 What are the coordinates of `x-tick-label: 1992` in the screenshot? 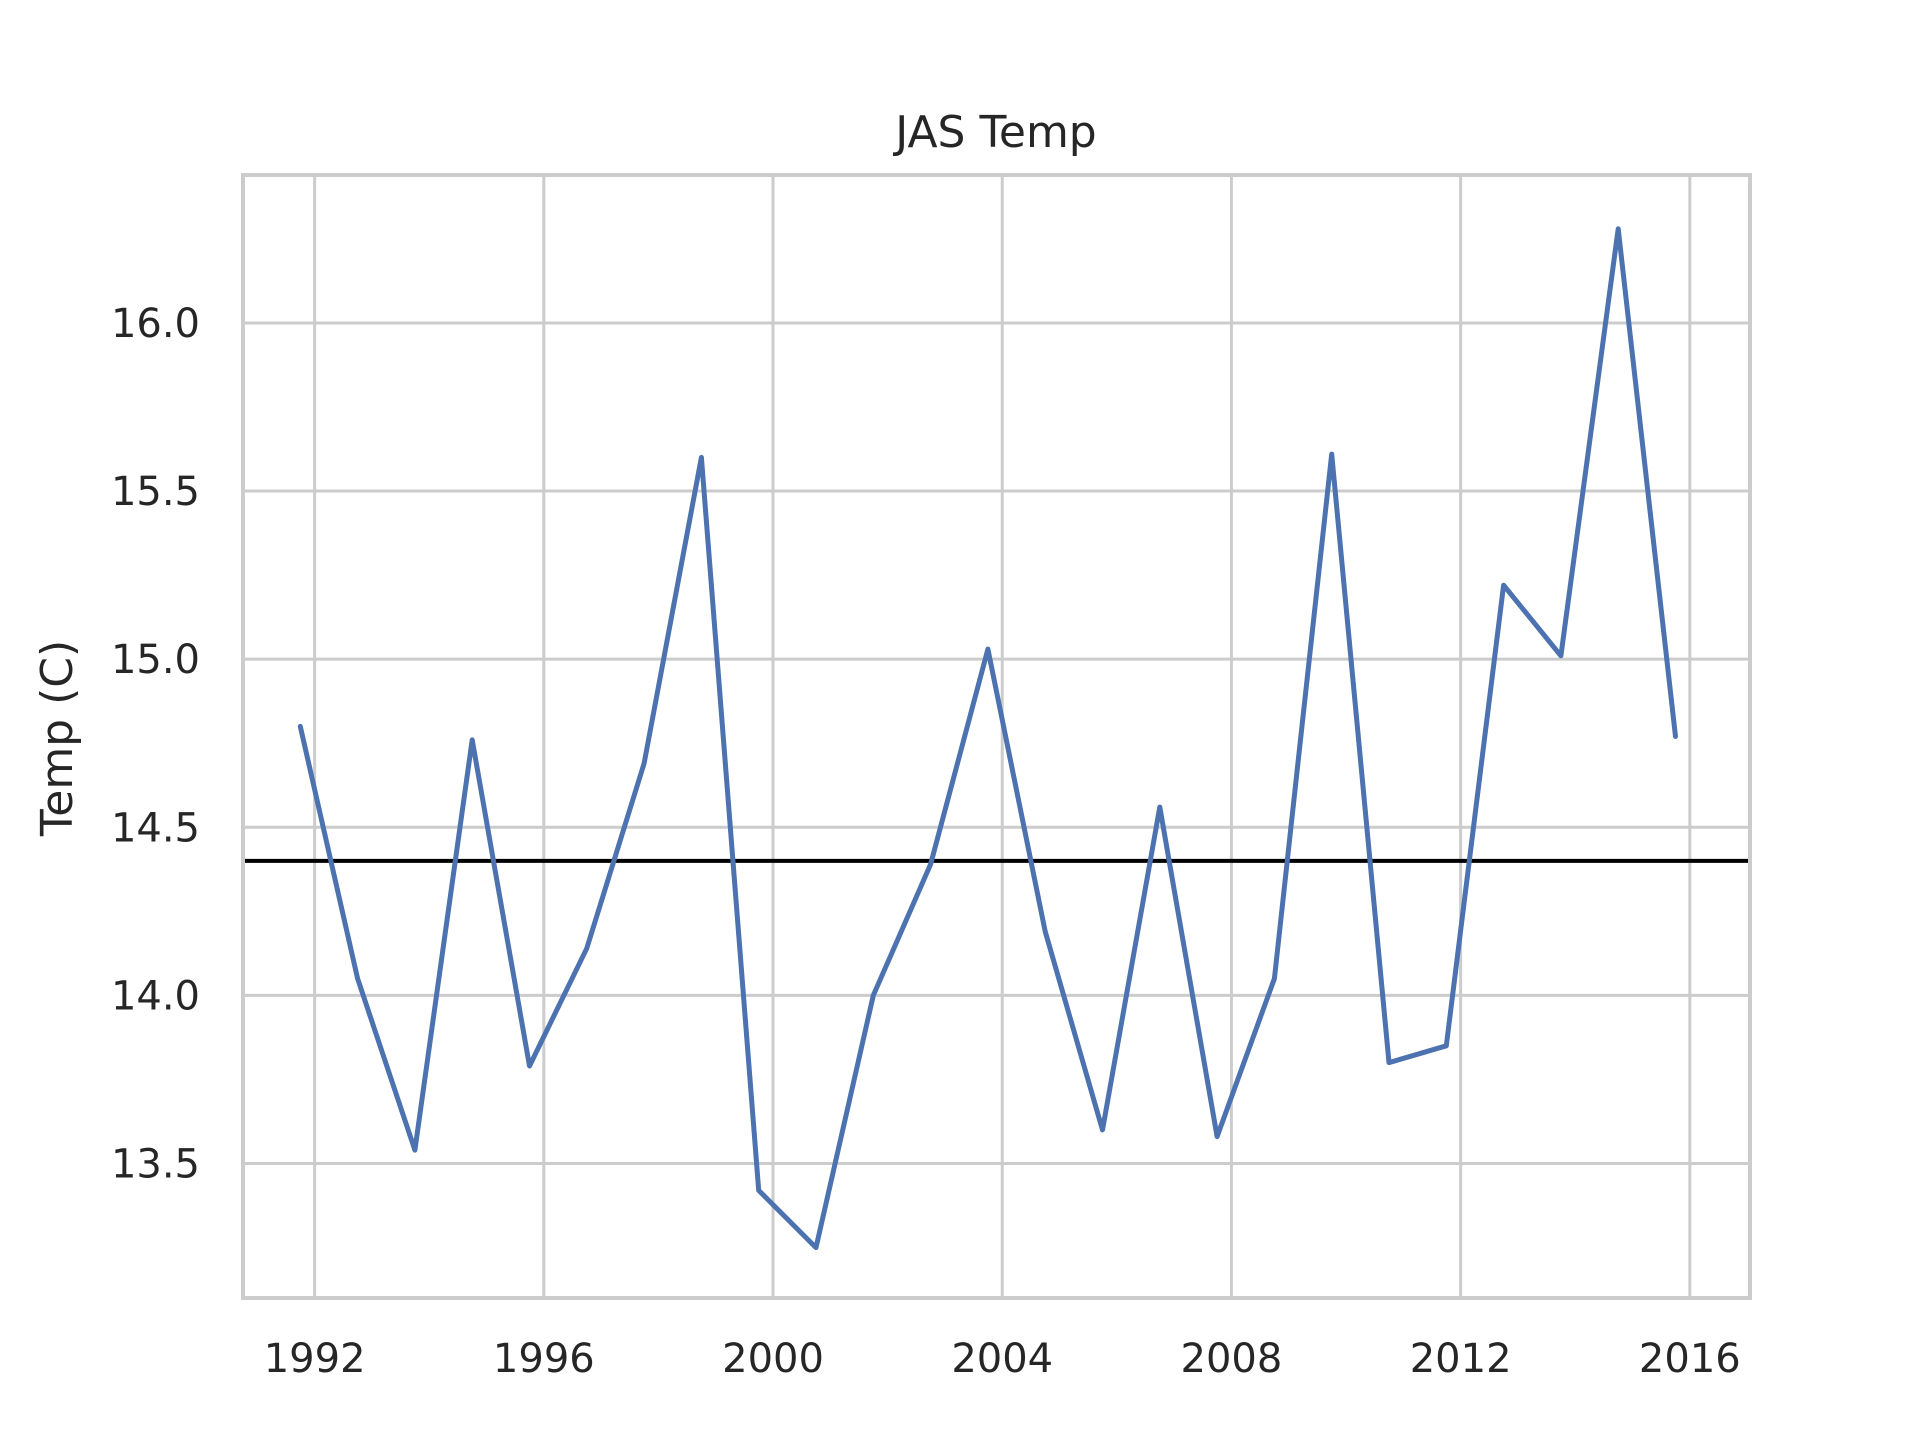 It's located at (315, 1359).